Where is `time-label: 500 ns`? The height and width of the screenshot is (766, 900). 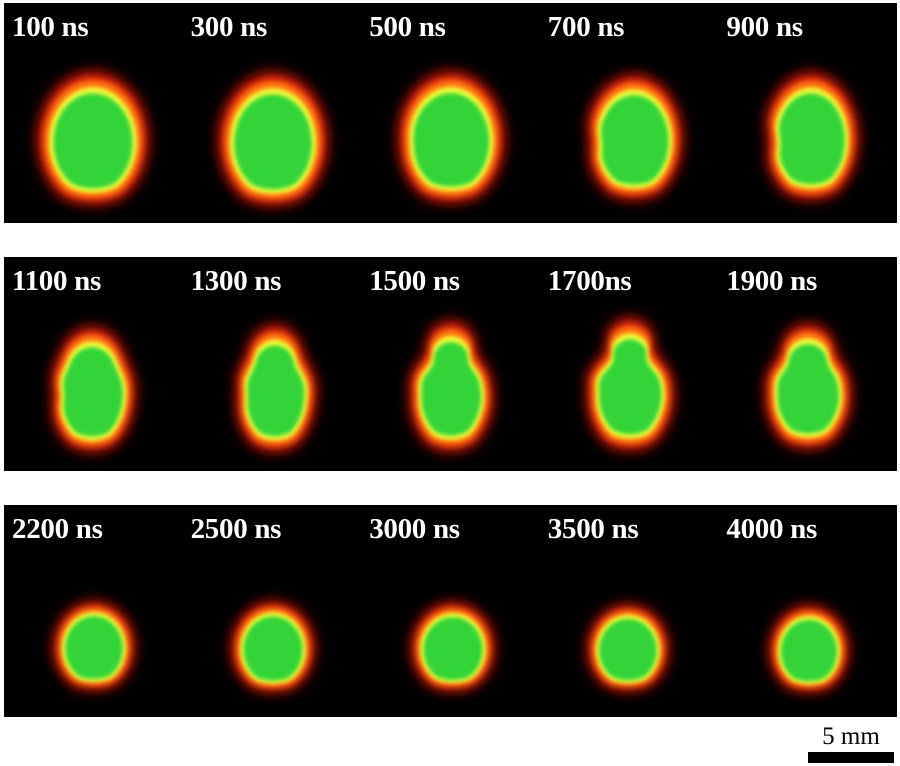 time-label: 500 ns is located at coordinates (407, 27).